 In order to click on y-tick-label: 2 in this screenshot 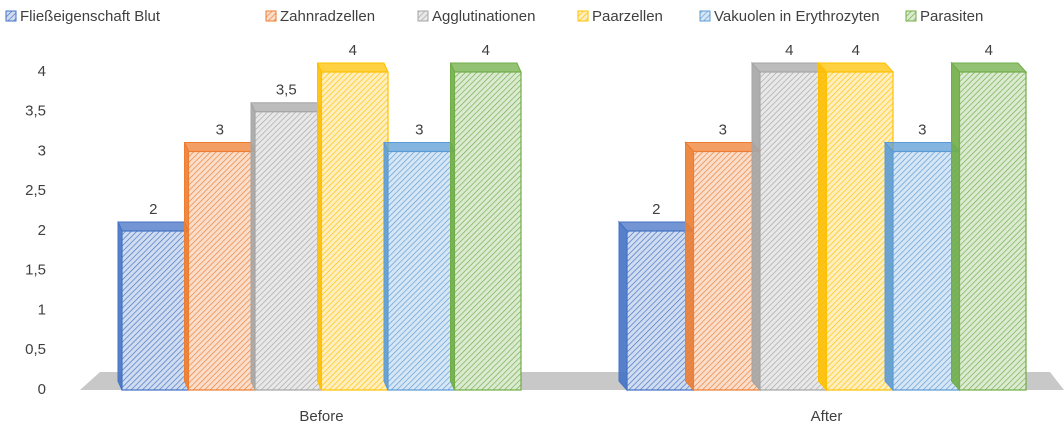, I will do `click(42, 230)`.